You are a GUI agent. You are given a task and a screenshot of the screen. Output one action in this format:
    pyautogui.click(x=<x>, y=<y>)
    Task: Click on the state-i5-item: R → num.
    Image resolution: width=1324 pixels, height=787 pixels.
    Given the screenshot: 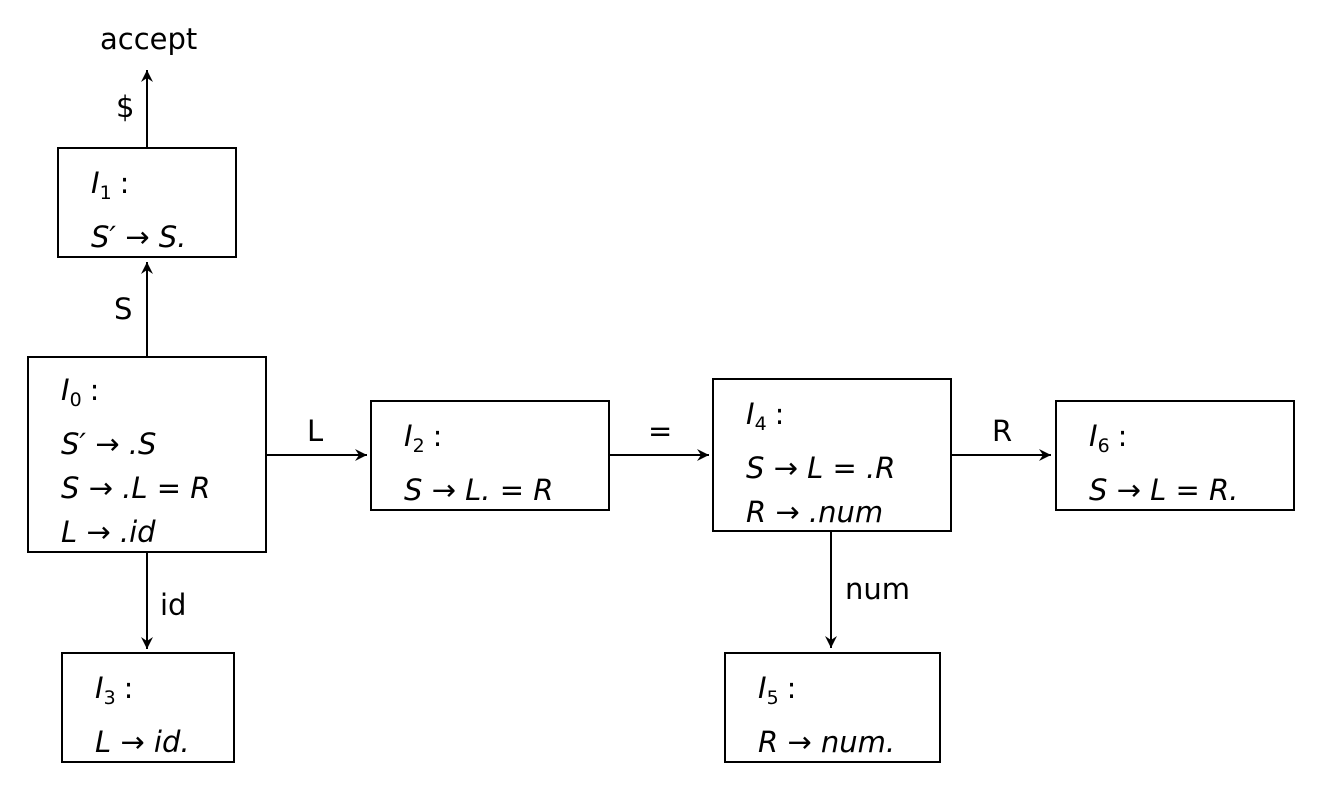 What is the action you would take?
    pyautogui.click(x=827, y=742)
    